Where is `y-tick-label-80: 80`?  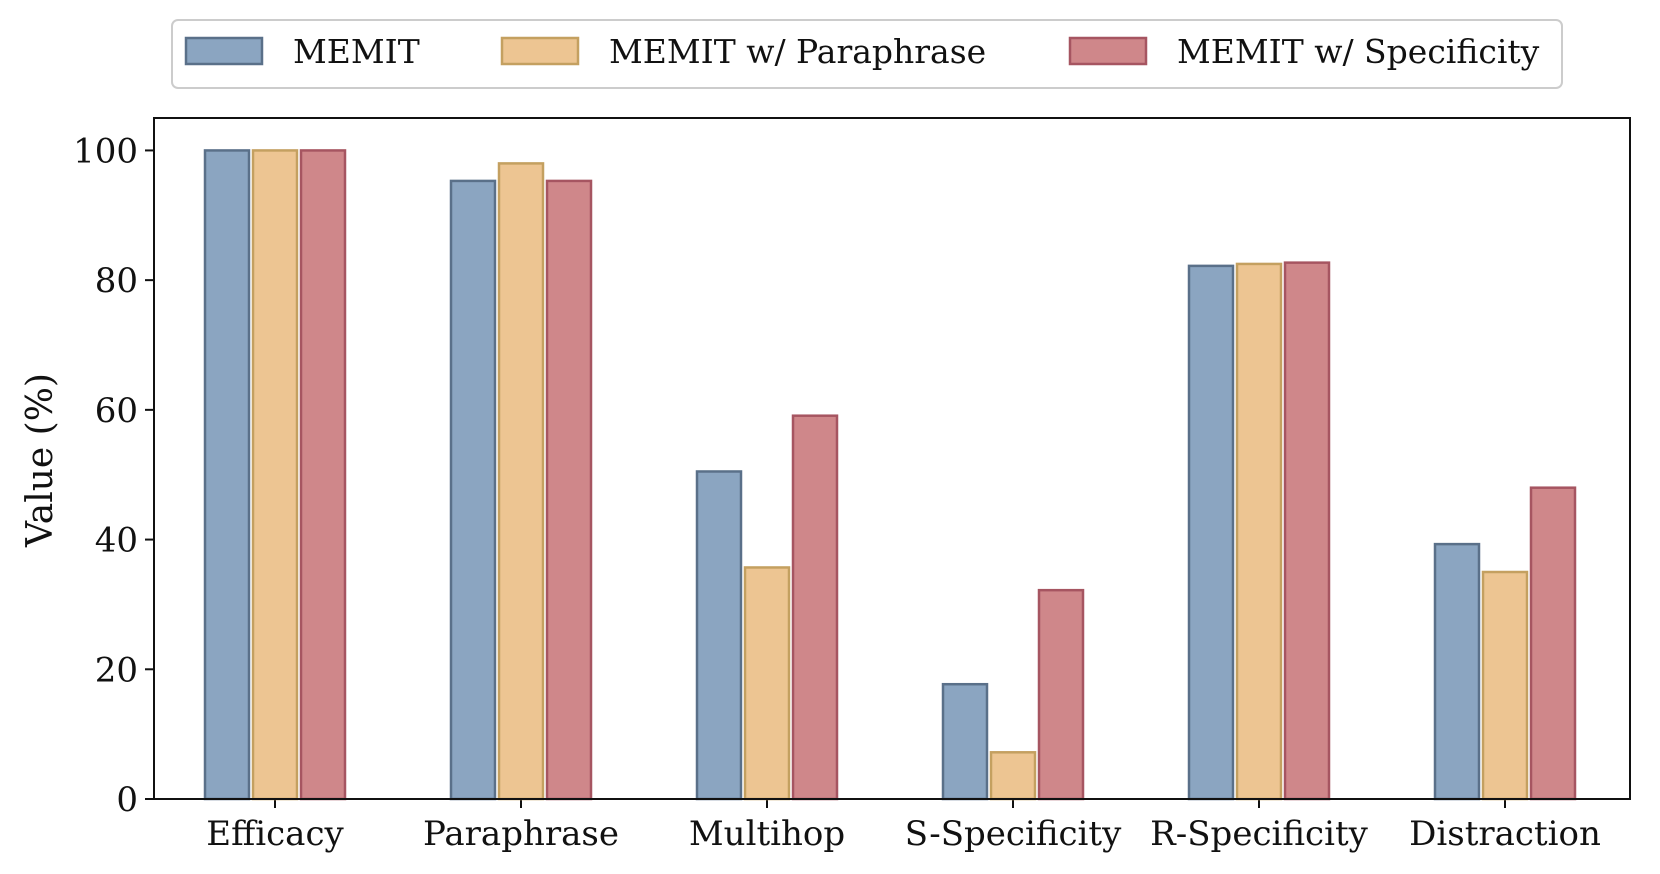 y-tick-label-80: 80 is located at coordinates (116, 281).